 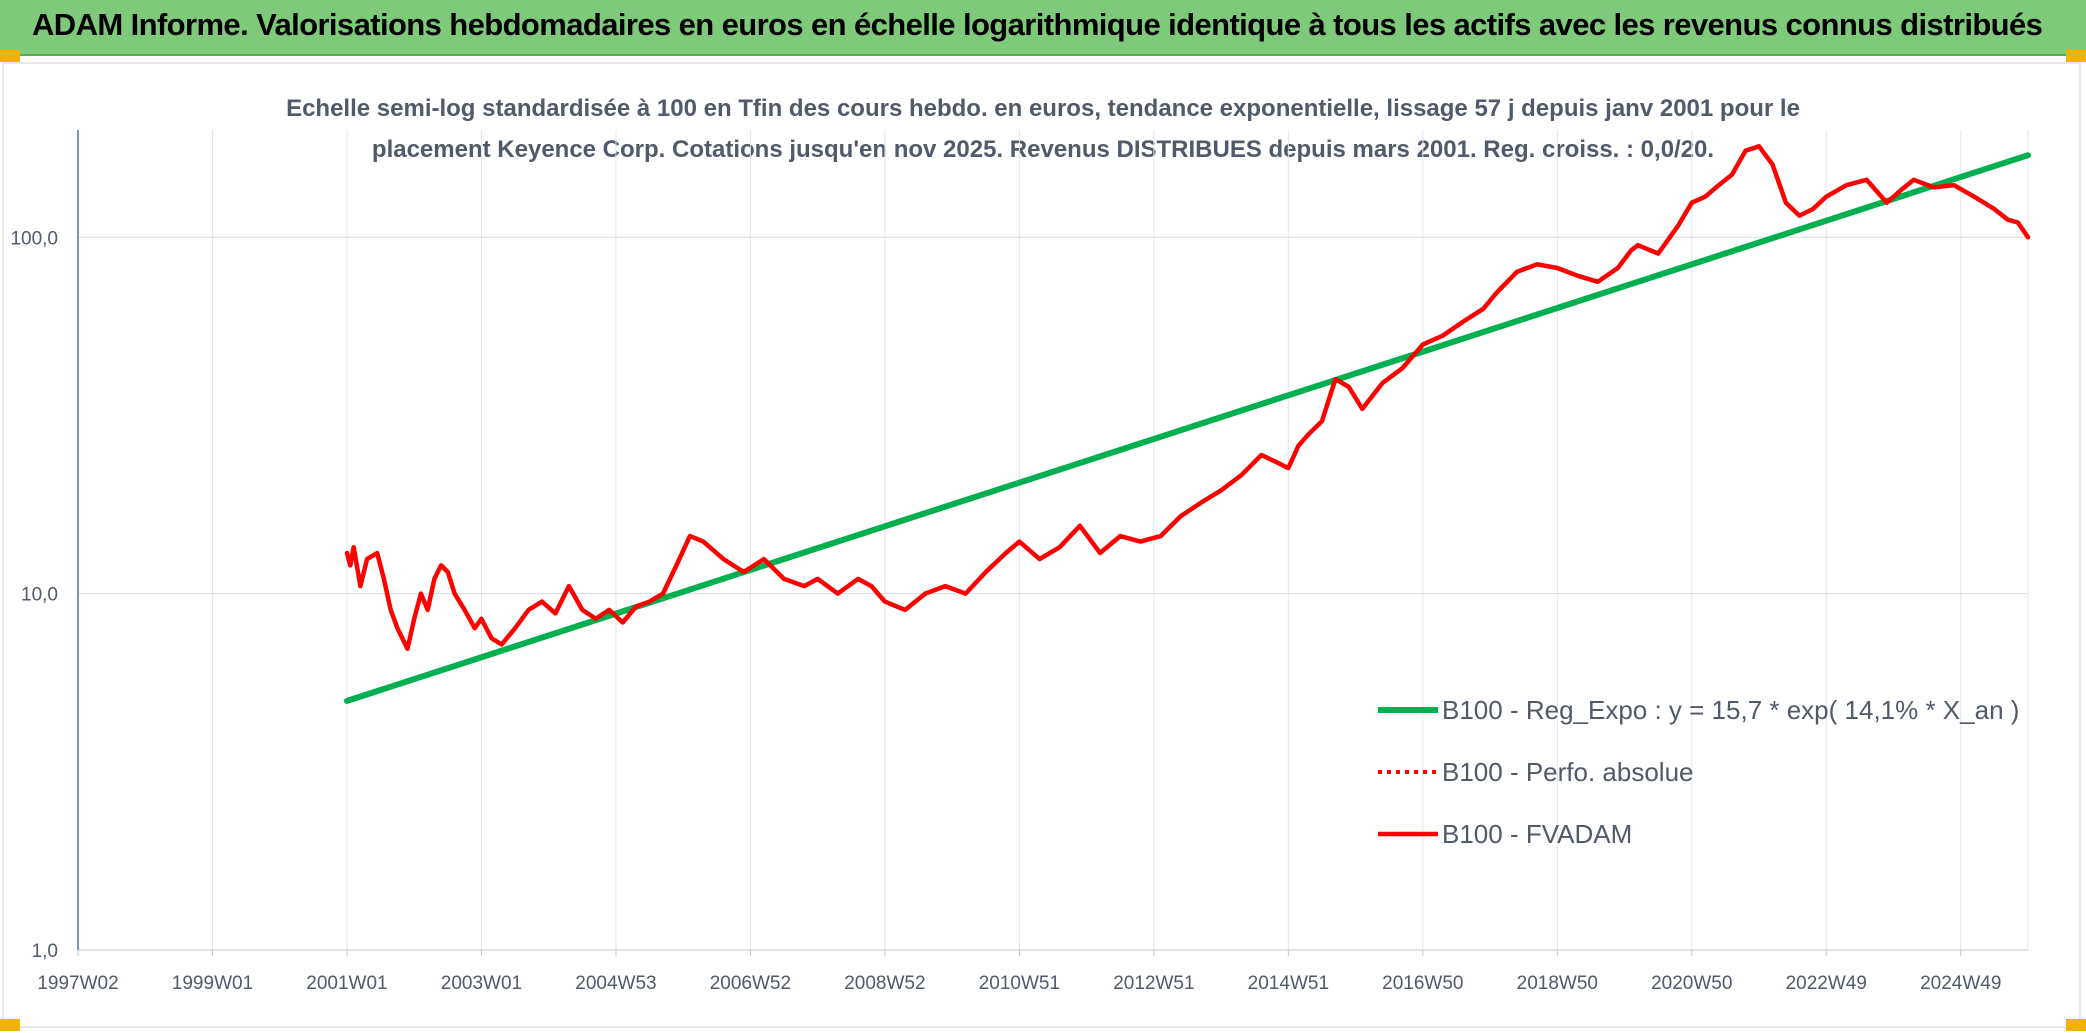 What do you see at coordinates (346, 983) in the screenshot?
I see `x-tick-label: 2001W01` at bounding box center [346, 983].